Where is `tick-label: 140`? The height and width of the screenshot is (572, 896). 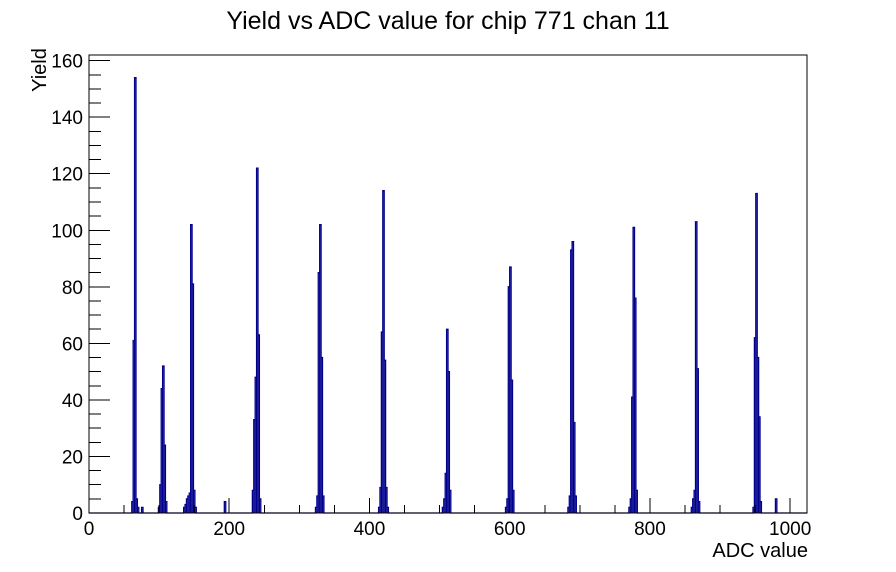
tick-label: 140 is located at coordinates (67, 118).